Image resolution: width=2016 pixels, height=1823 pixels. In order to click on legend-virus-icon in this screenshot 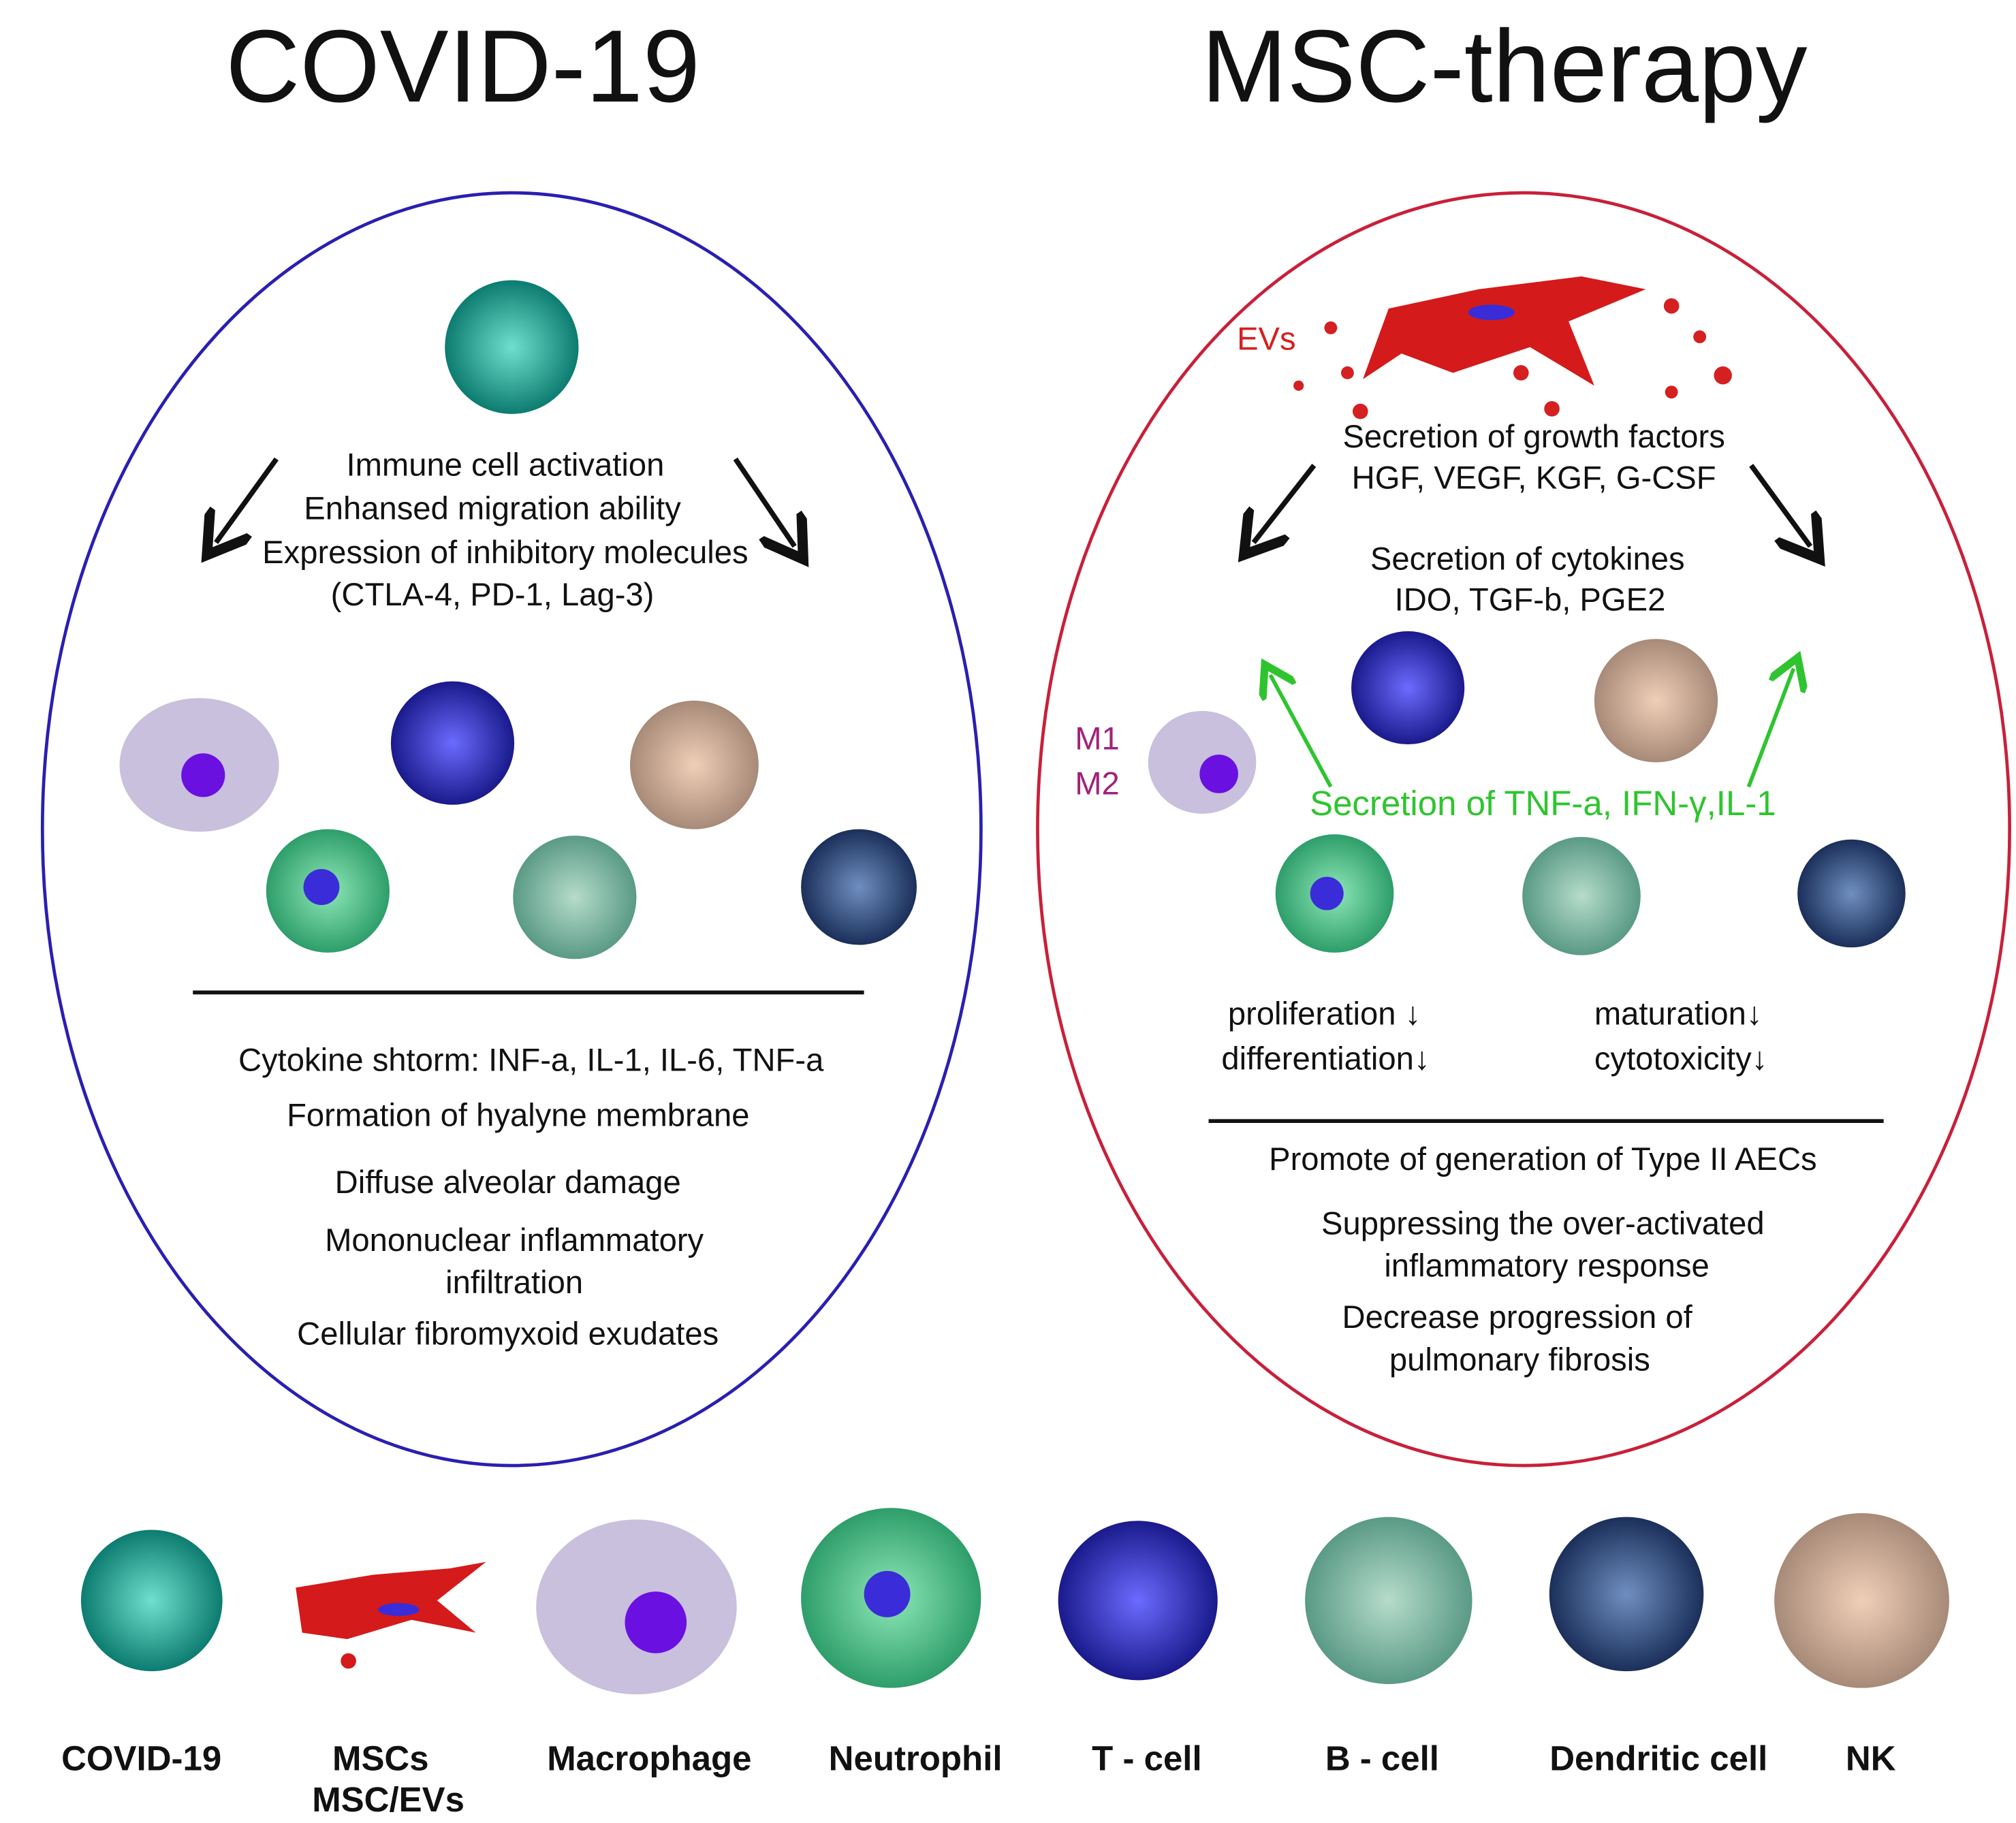, I will do `click(151, 1600)`.